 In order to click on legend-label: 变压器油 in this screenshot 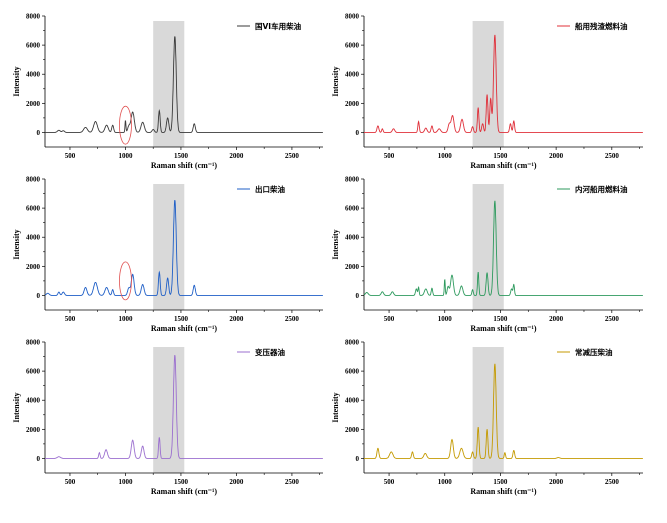, I will do `click(270, 352)`.